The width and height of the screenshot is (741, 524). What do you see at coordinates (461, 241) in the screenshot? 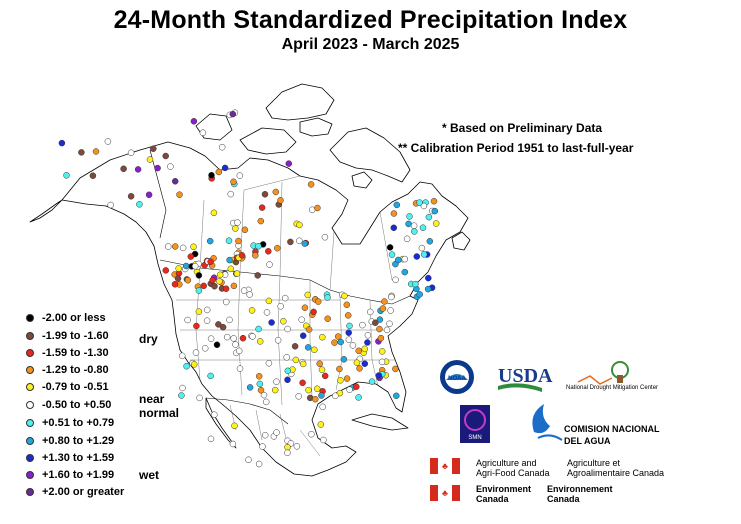
I see `newfoundland` at bounding box center [461, 241].